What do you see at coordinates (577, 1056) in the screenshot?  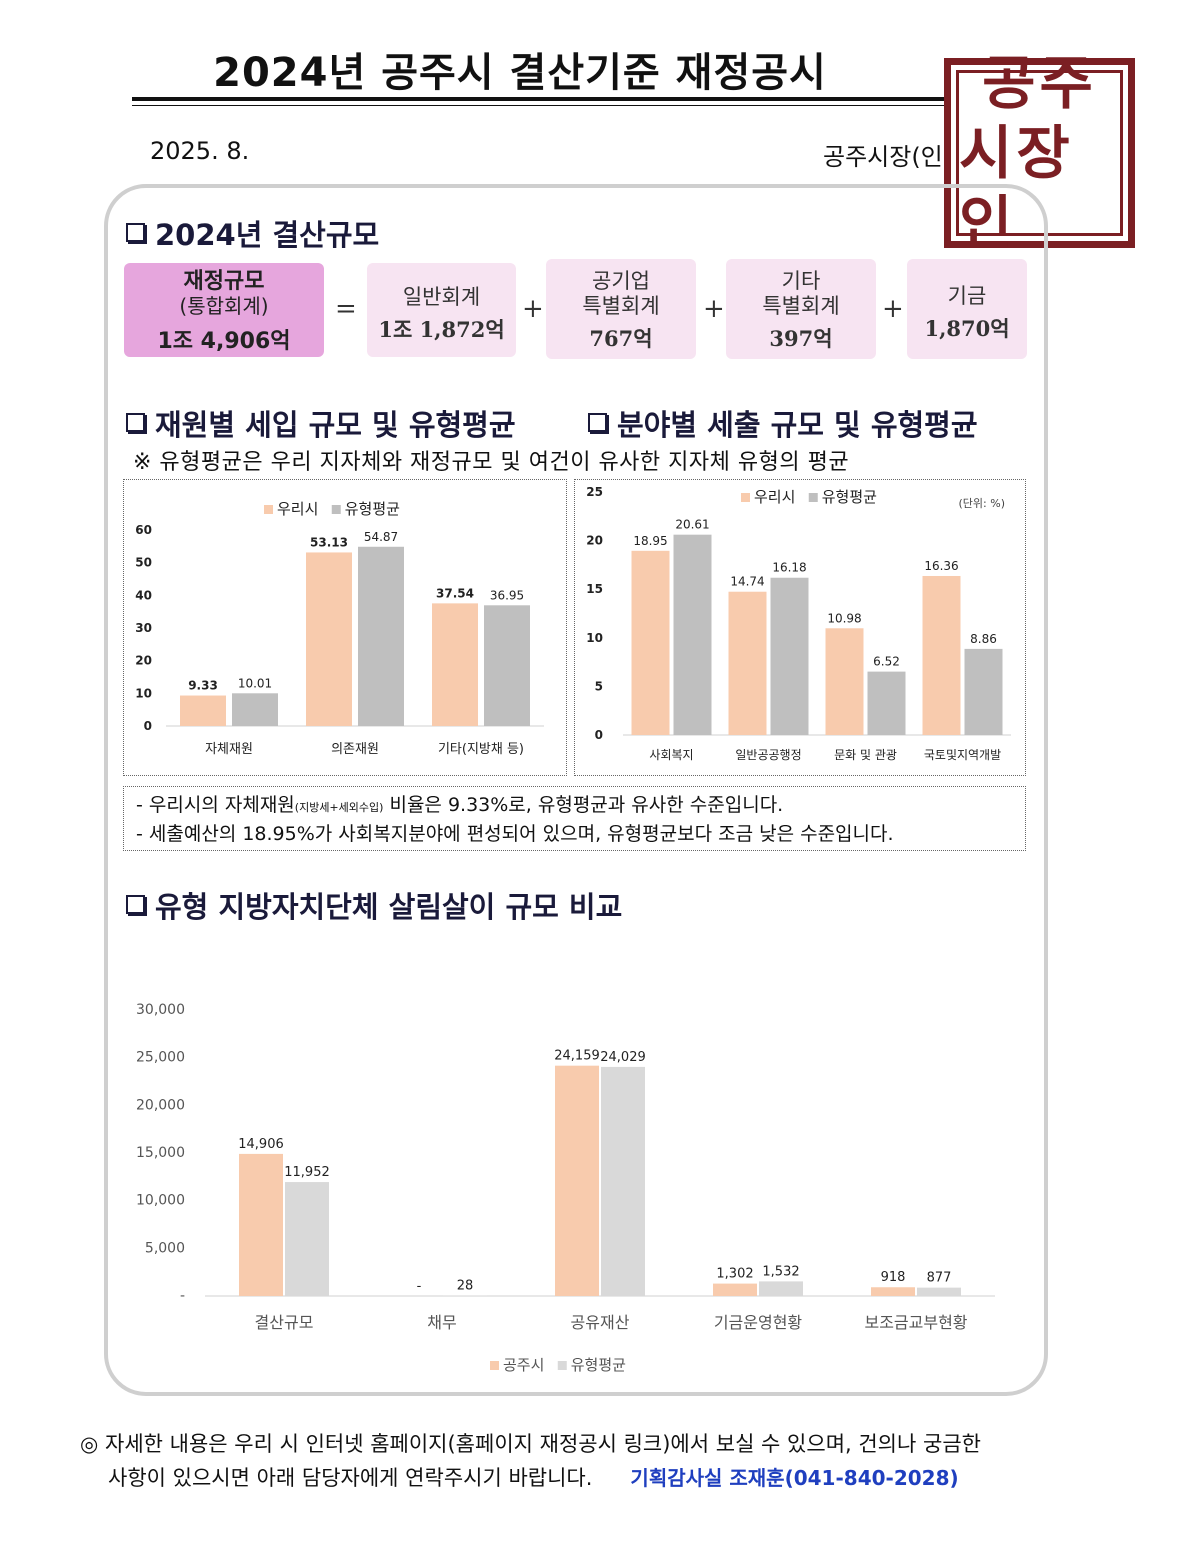 I see `data-label: 24,159` at bounding box center [577, 1056].